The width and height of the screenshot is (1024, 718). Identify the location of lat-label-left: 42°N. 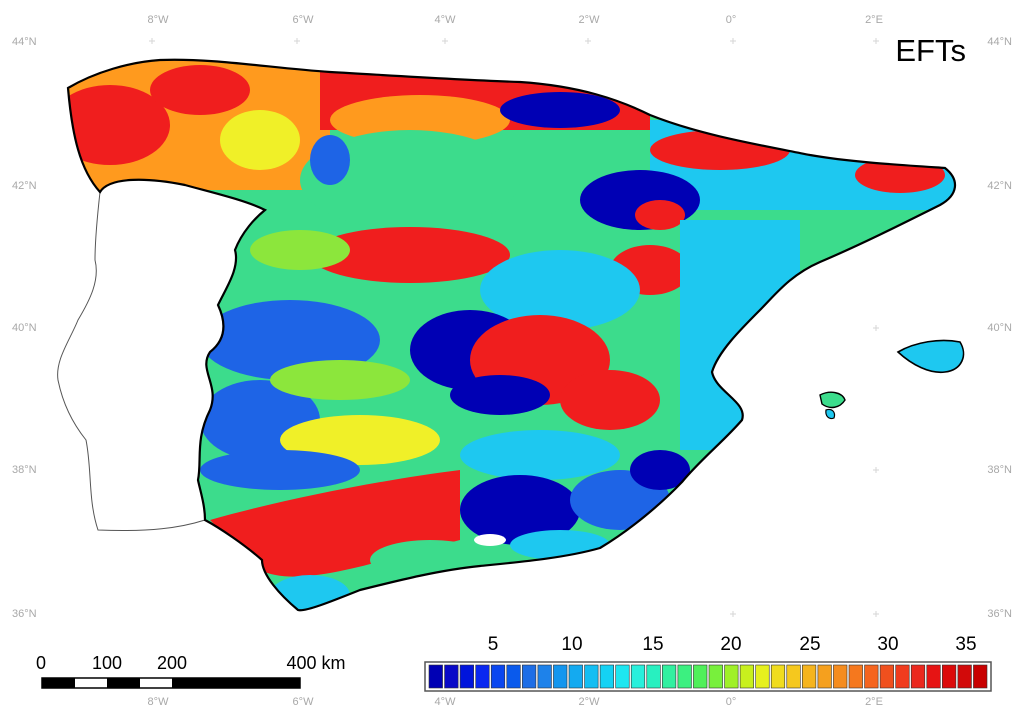
(24, 186).